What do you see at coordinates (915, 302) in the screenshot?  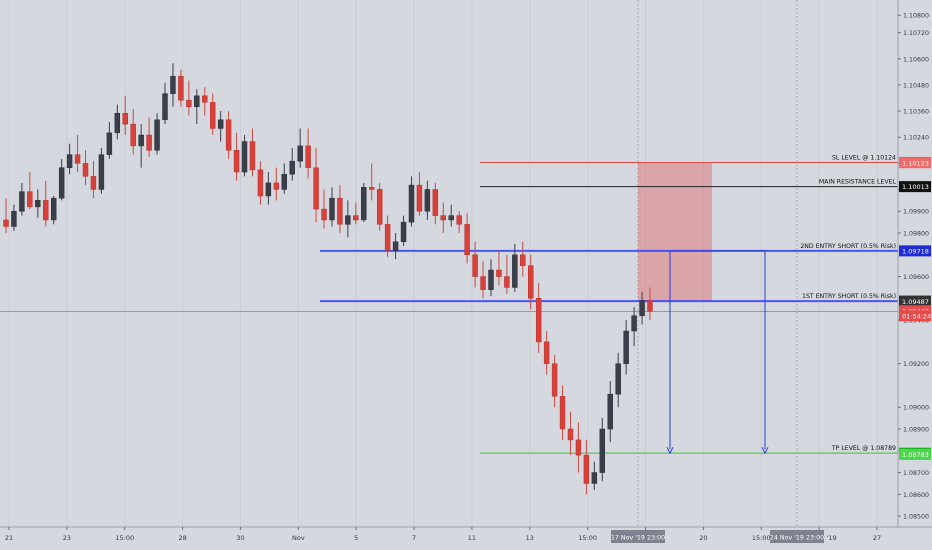 I see `price-badge-text: 1.09487` at bounding box center [915, 302].